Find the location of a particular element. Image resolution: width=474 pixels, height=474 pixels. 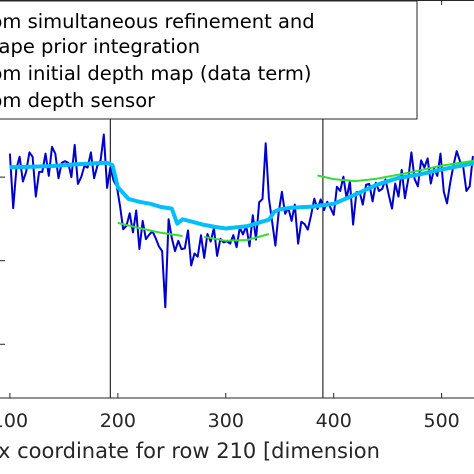

legend-entry-3: from initial depth map (data term) is located at coordinates (156, 73).